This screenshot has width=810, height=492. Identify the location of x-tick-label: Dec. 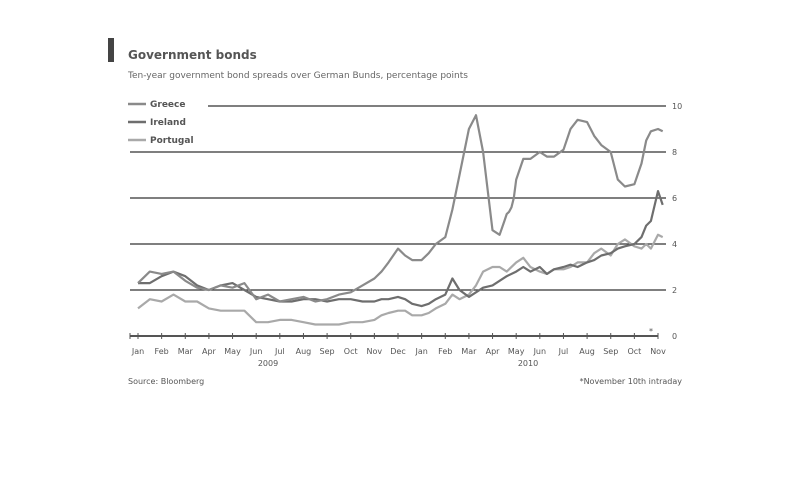
(397, 351).